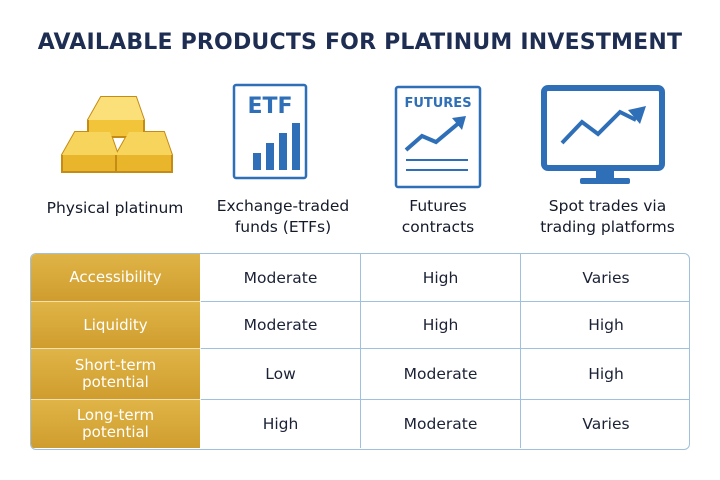  Describe the element at coordinates (116, 374) in the screenshot. I see `row-label: Short-term potential` at that location.